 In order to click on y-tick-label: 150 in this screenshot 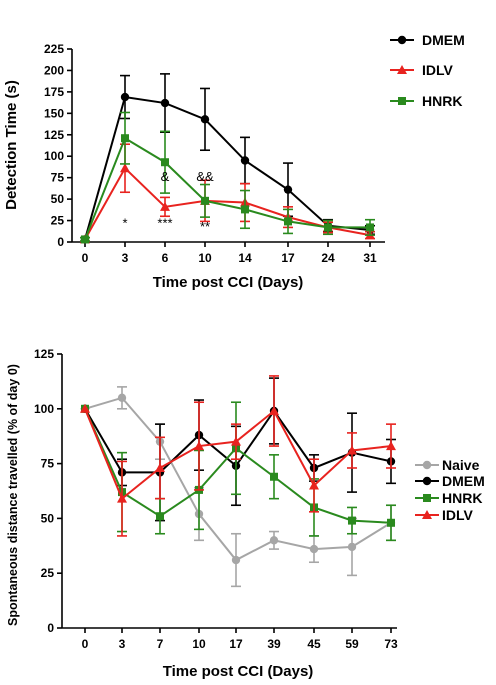, I will do `click(54, 113)`.